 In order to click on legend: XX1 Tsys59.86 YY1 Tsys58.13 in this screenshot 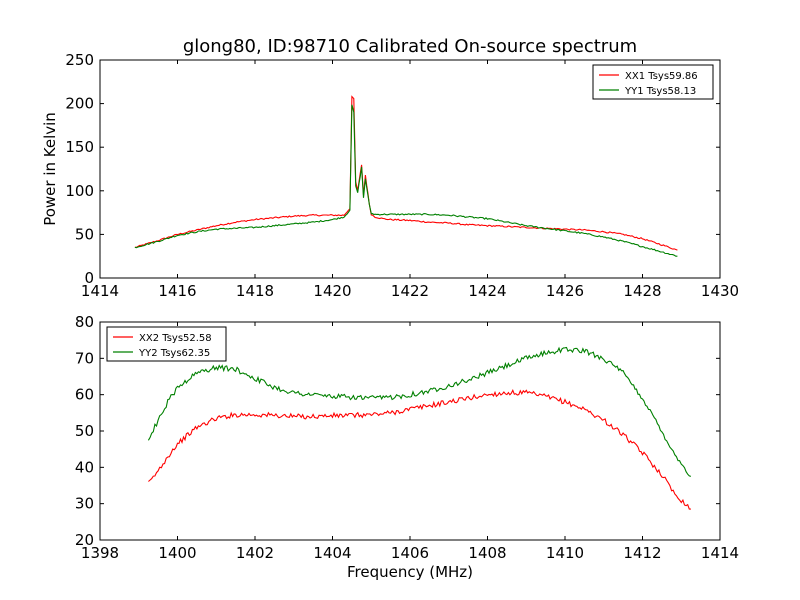, I will do `click(653, 82)`.